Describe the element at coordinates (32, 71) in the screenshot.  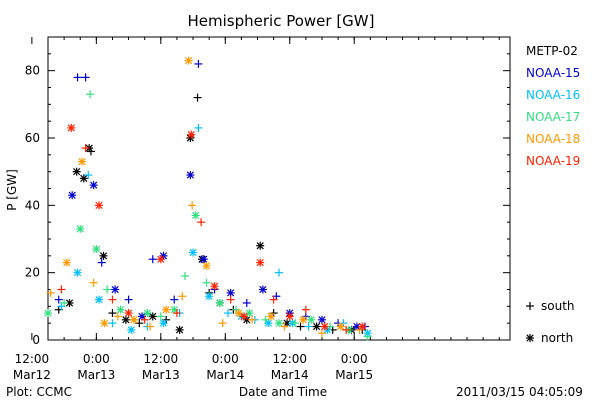
I see `y-tick-label: 80` at that location.